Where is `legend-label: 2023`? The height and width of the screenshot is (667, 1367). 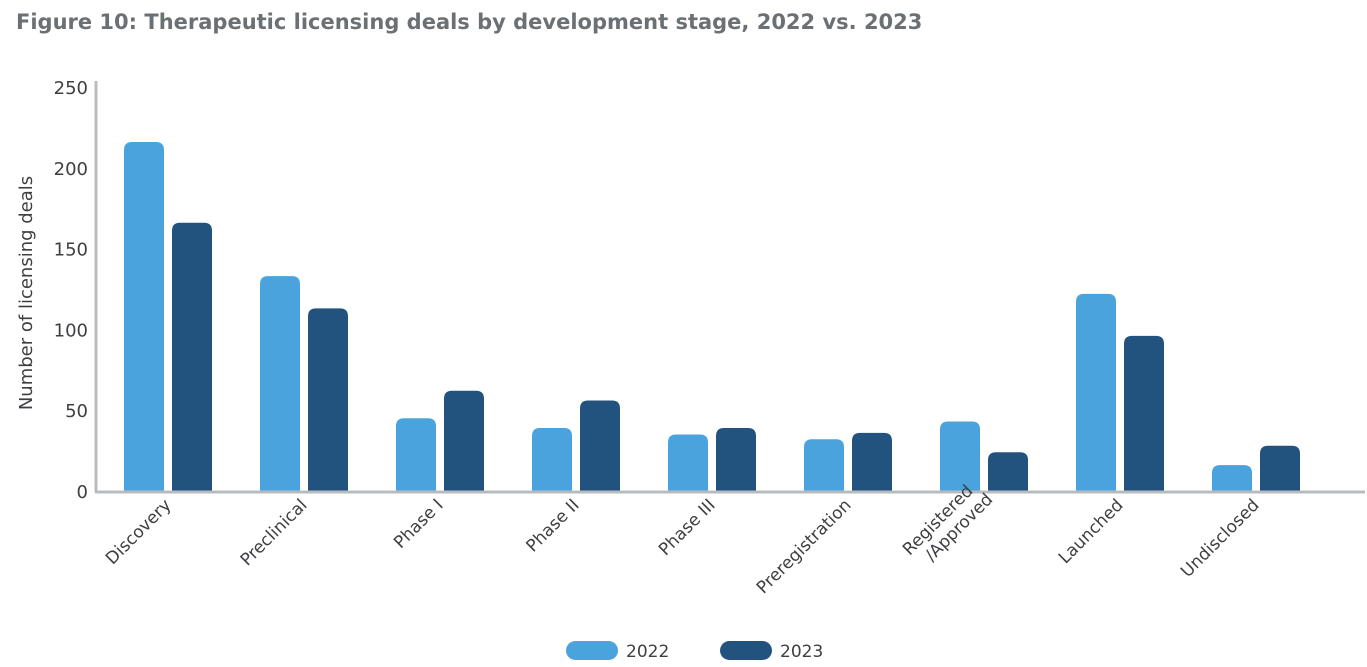
legend-label: 2023 is located at coordinates (801, 652).